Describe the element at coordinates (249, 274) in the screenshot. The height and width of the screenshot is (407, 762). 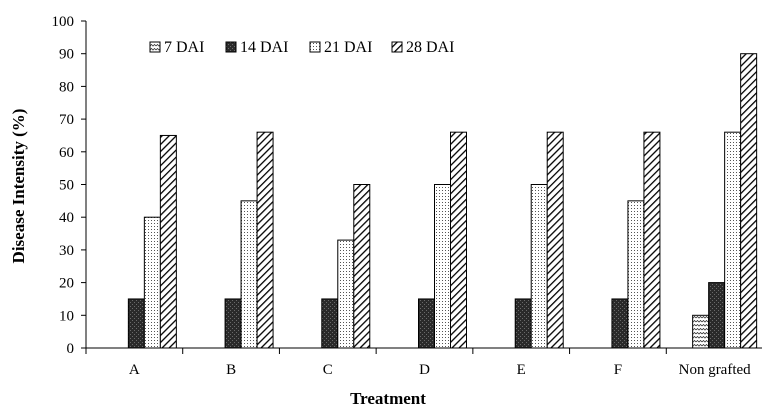
I see `bar-21-dai-b` at that location.